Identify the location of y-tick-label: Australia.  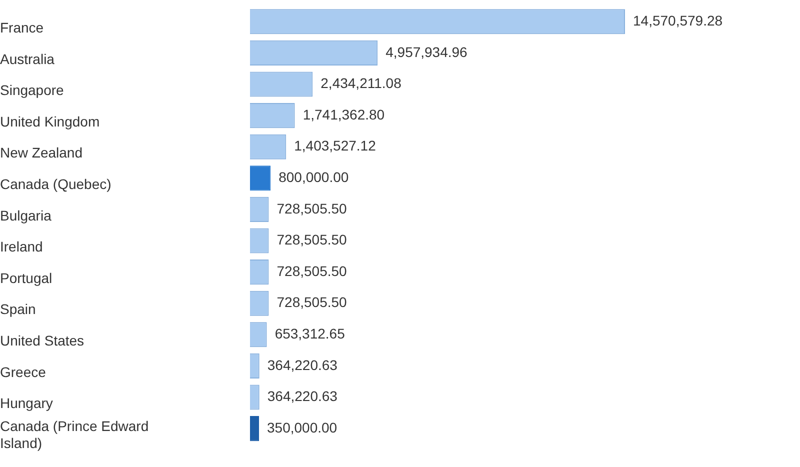
(27, 58).